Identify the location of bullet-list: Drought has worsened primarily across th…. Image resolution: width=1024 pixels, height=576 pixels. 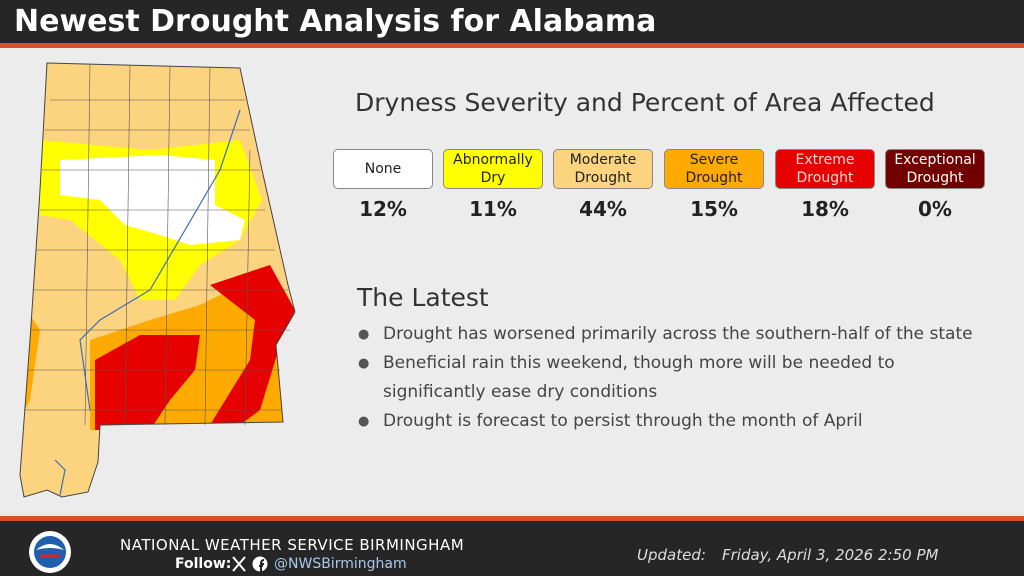
(678, 378).